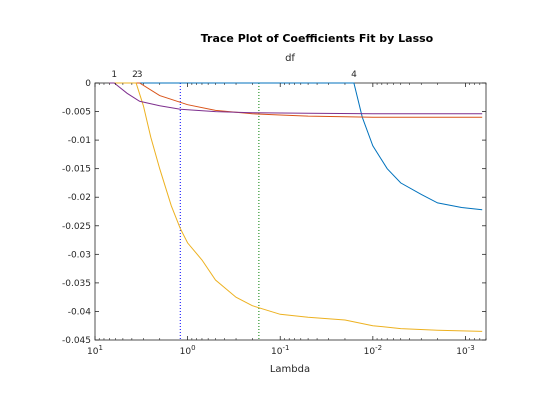  What do you see at coordinates (80, 312) in the screenshot?
I see `y-tick-label: -0.04` at bounding box center [80, 312].